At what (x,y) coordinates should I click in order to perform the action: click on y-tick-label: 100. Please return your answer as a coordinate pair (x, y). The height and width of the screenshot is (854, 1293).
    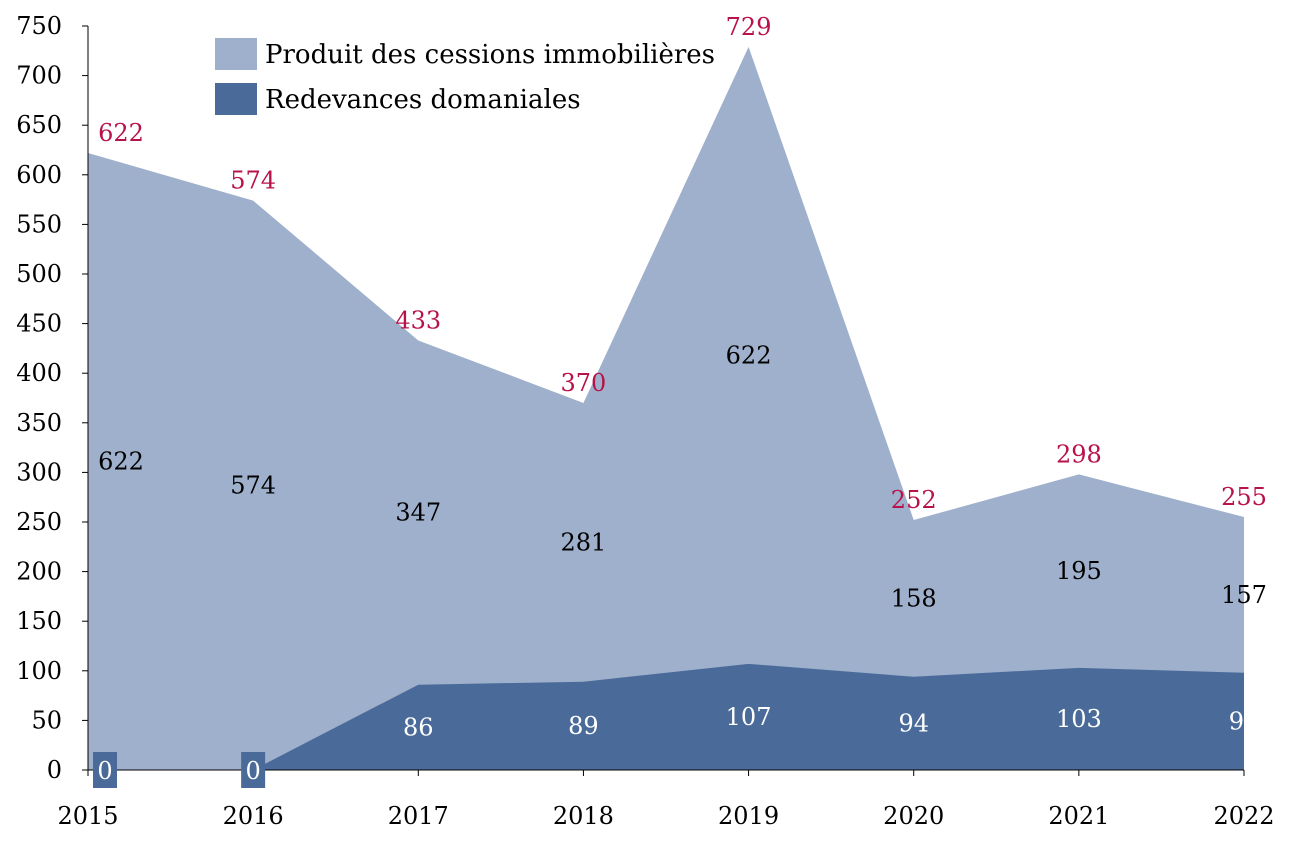
    Looking at the image, I should click on (39, 671).